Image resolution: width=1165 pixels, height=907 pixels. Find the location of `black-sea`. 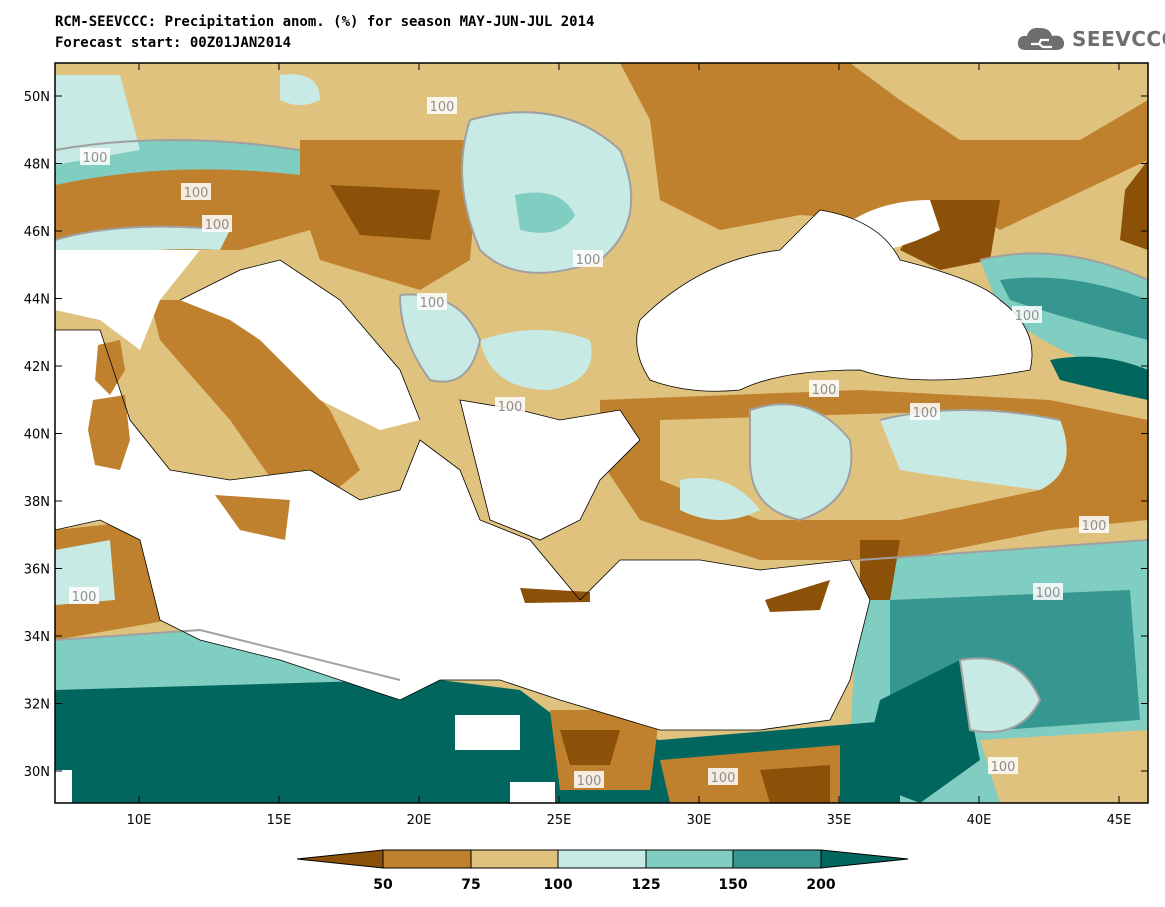

black-sea is located at coordinates (834, 301).